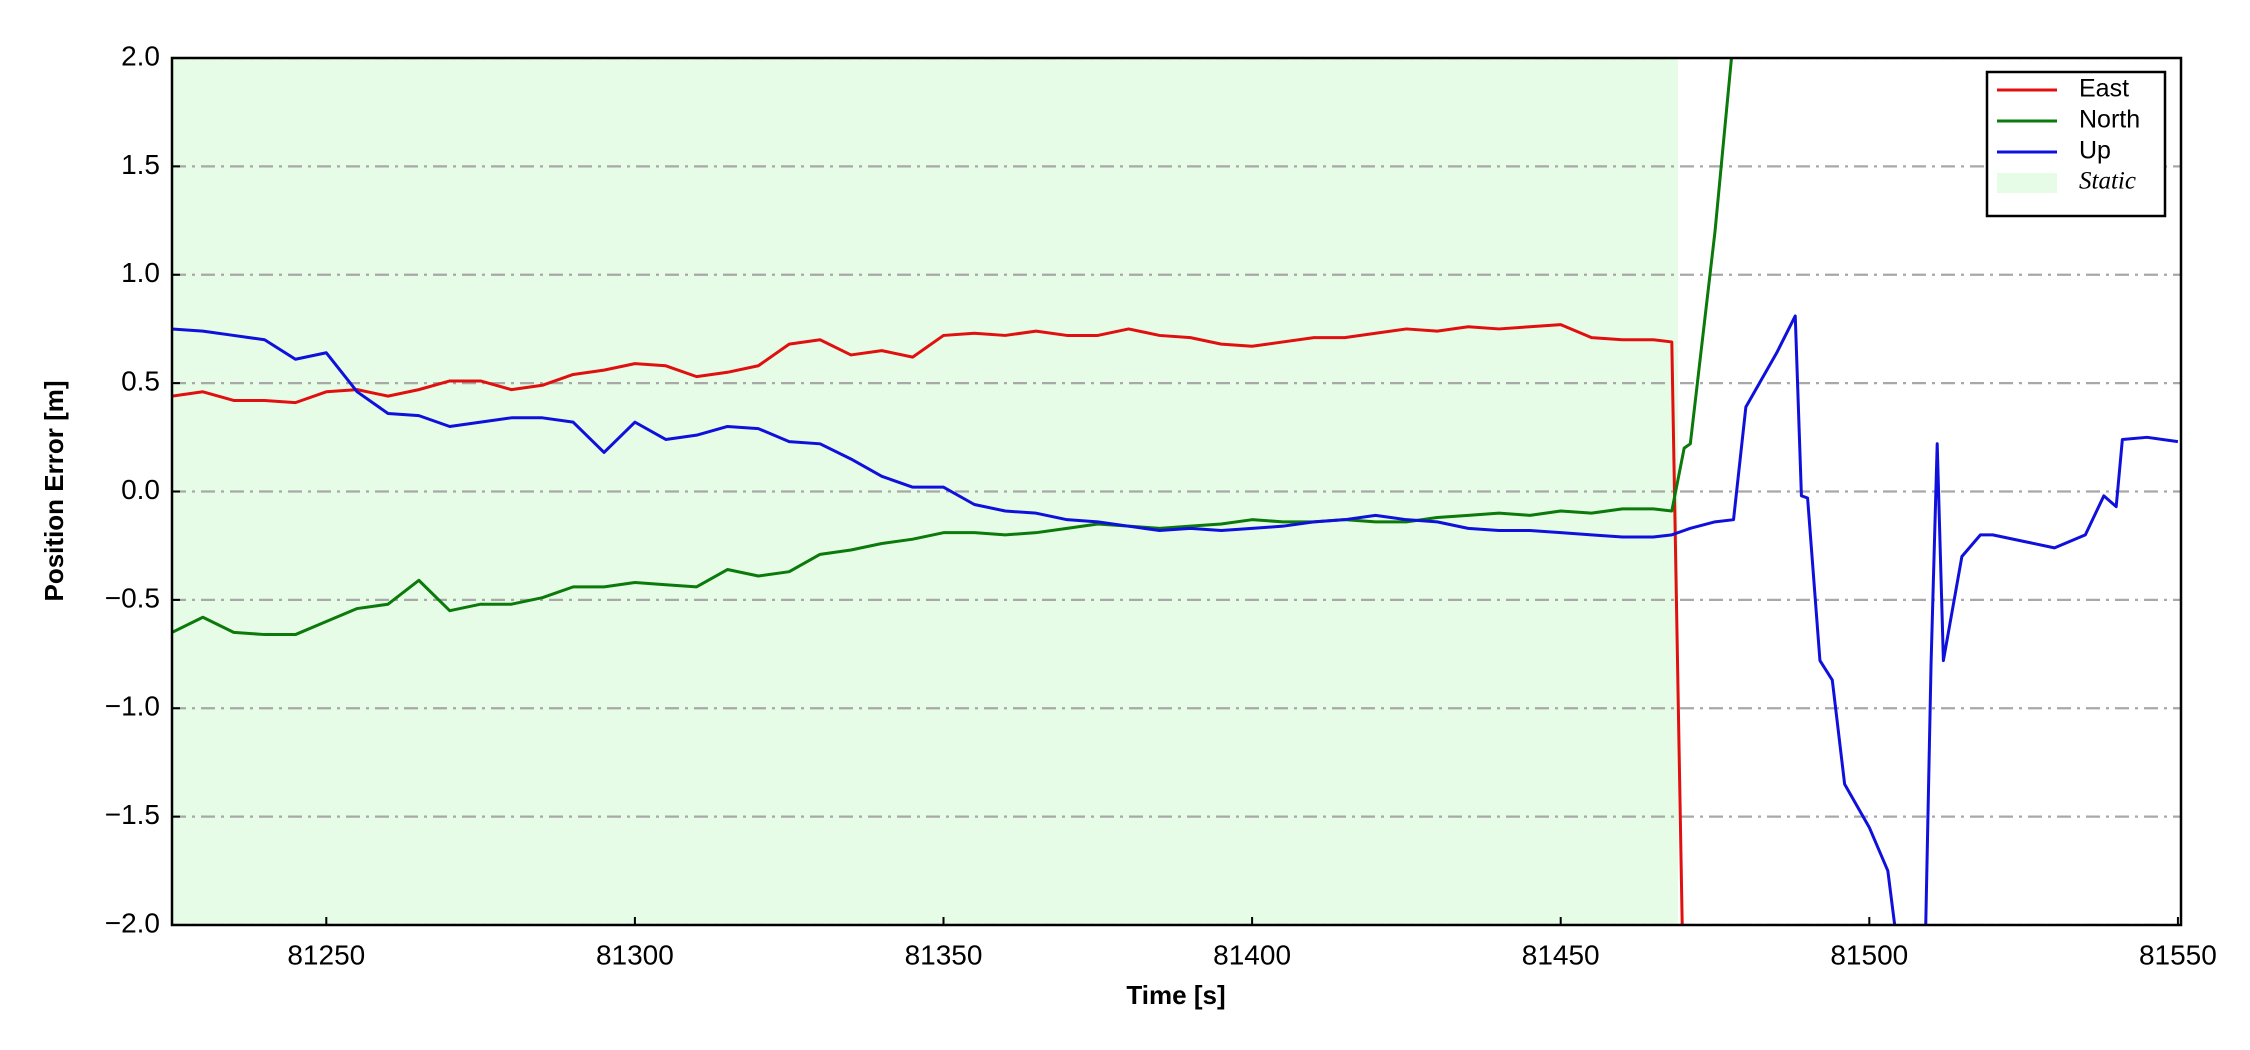 Image resolution: width=2250 pixels, height=1050 pixels. I want to click on y-tick-label: 0.5, so click(140, 381).